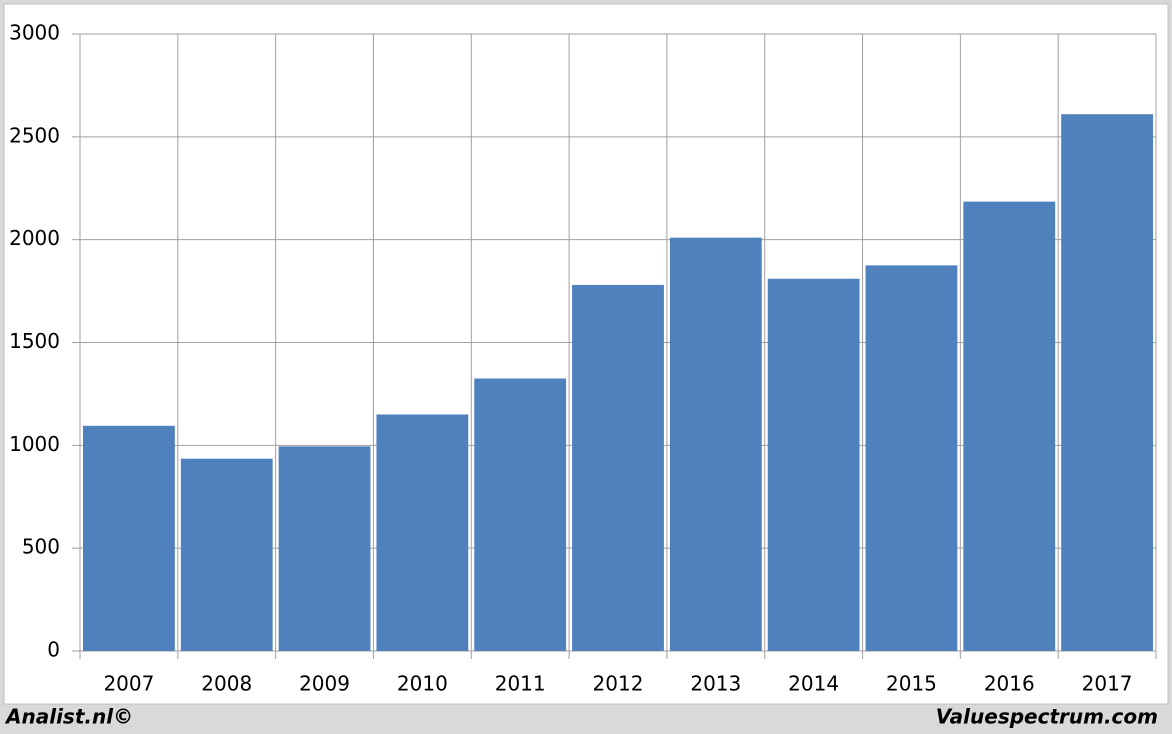 The height and width of the screenshot is (734, 1172). I want to click on x-tick-label: 2012, so click(618, 684).